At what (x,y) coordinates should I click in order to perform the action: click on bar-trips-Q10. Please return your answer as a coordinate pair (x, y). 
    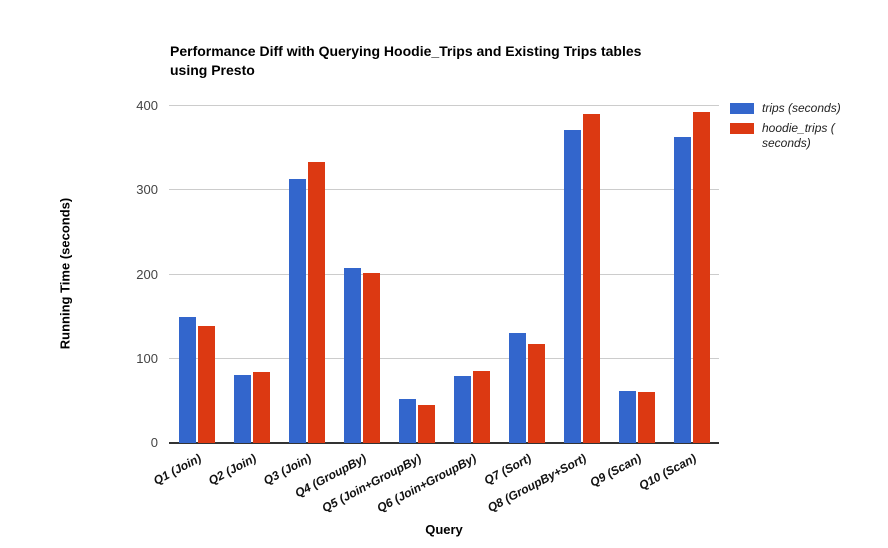
    Looking at the image, I should click on (682, 290).